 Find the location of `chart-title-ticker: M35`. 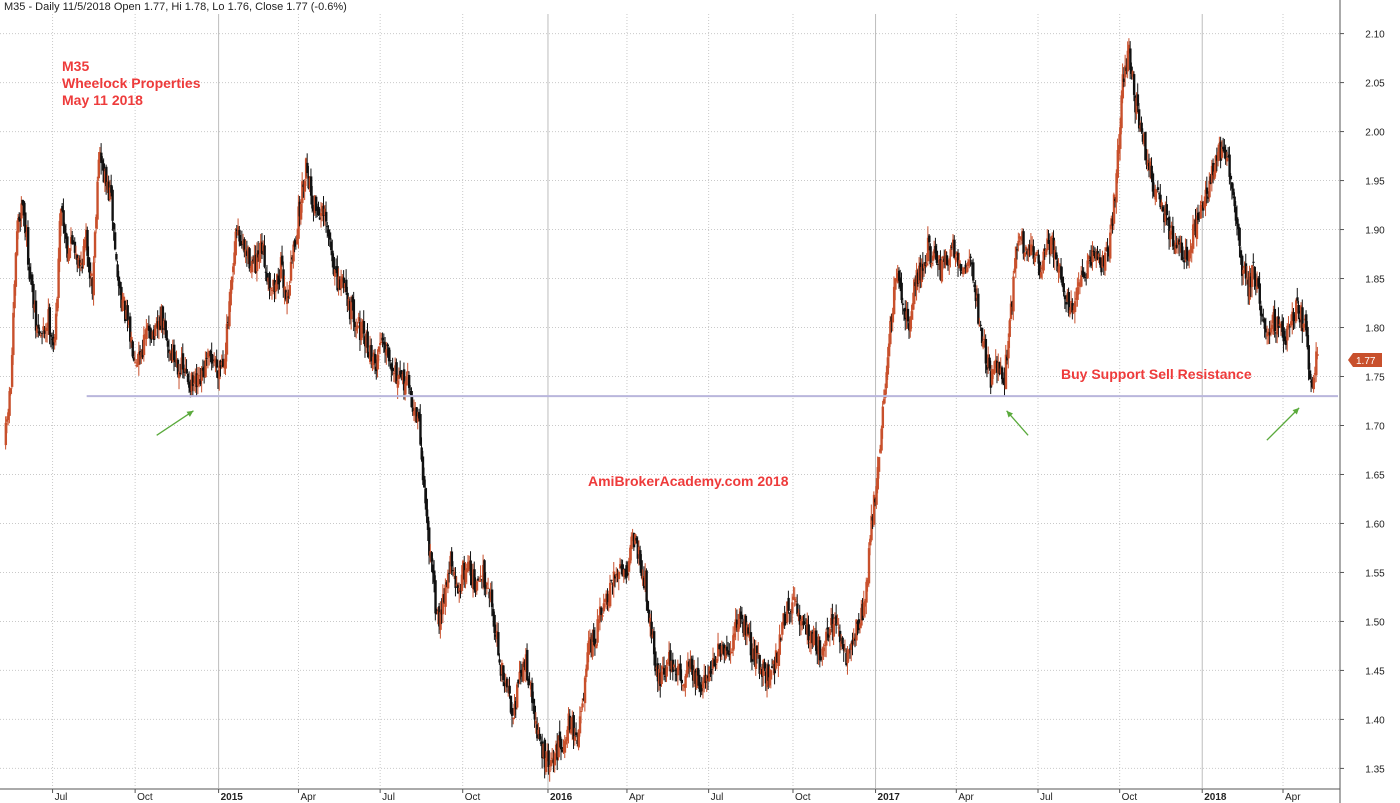

chart-title-ticker: M35 is located at coordinates (75, 66).